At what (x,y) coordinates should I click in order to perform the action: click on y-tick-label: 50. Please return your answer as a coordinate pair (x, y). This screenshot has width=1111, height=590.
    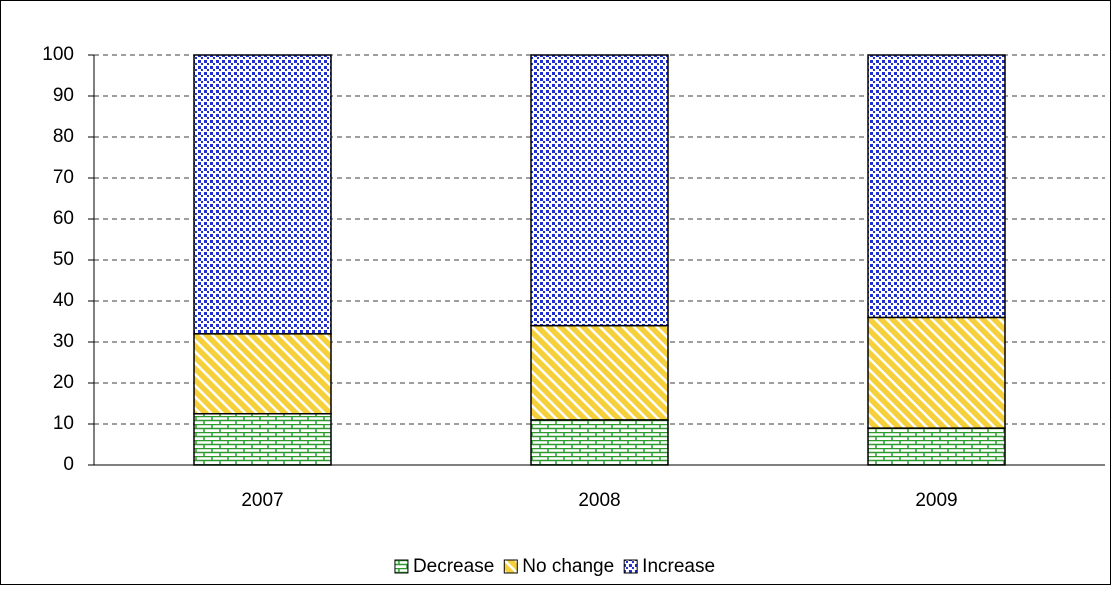
    Looking at the image, I should click on (63, 259).